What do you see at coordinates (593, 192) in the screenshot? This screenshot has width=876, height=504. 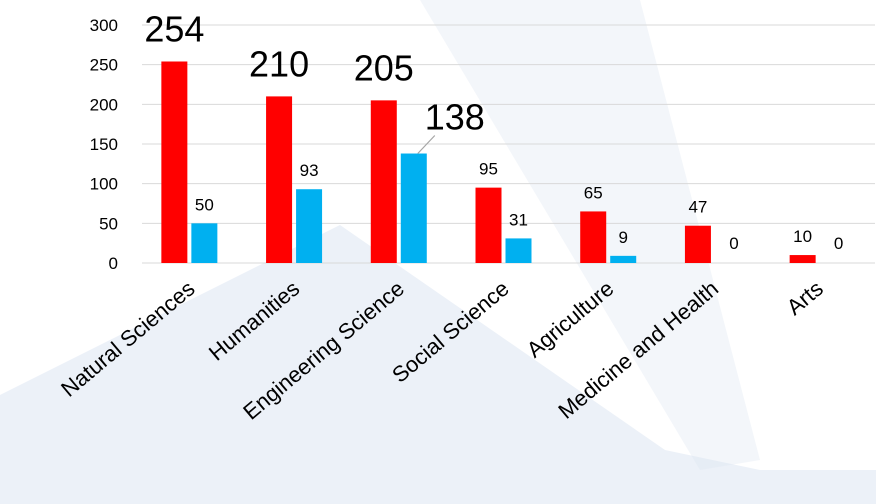 I see `data-label-series-1: 65` at bounding box center [593, 192].